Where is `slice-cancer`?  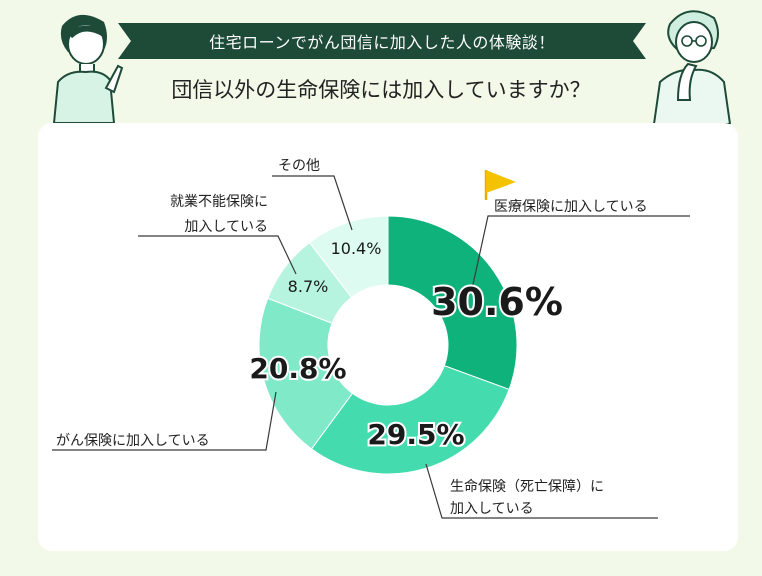
slice-cancer is located at coordinates (306, 373).